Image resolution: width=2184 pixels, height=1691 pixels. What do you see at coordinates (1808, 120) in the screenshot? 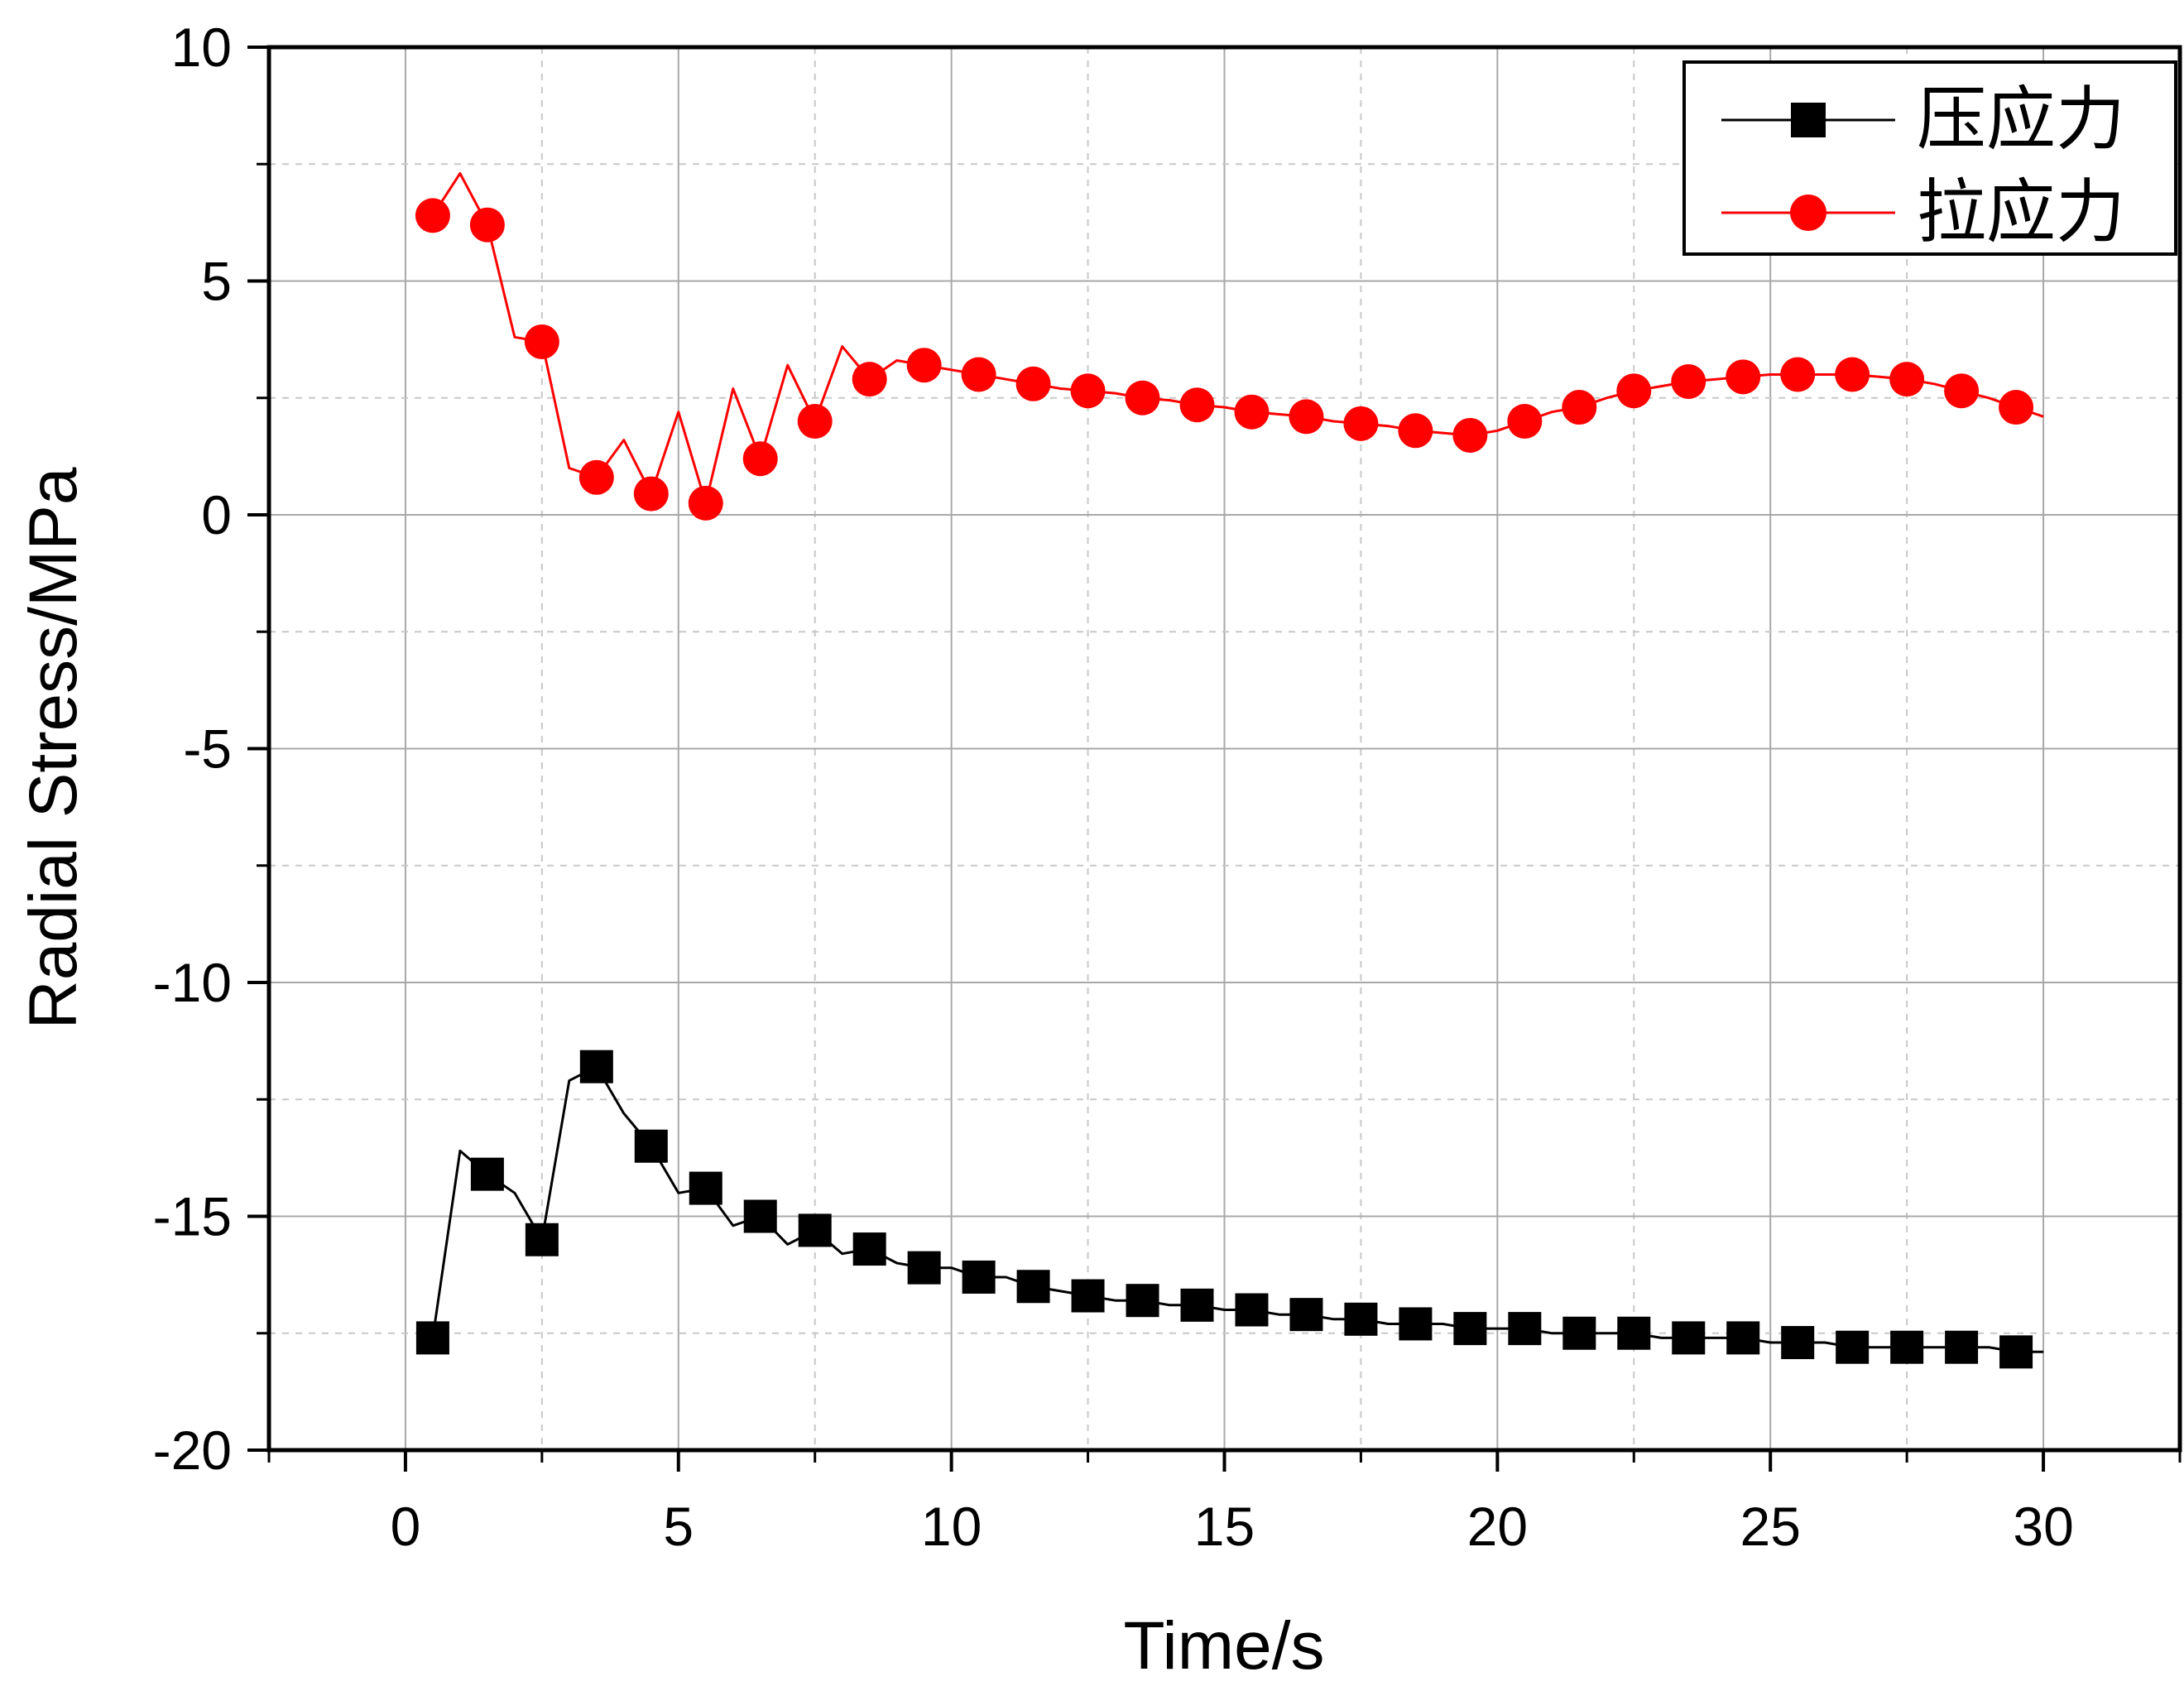
I see `legend-marker-compressive` at bounding box center [1808, 120].